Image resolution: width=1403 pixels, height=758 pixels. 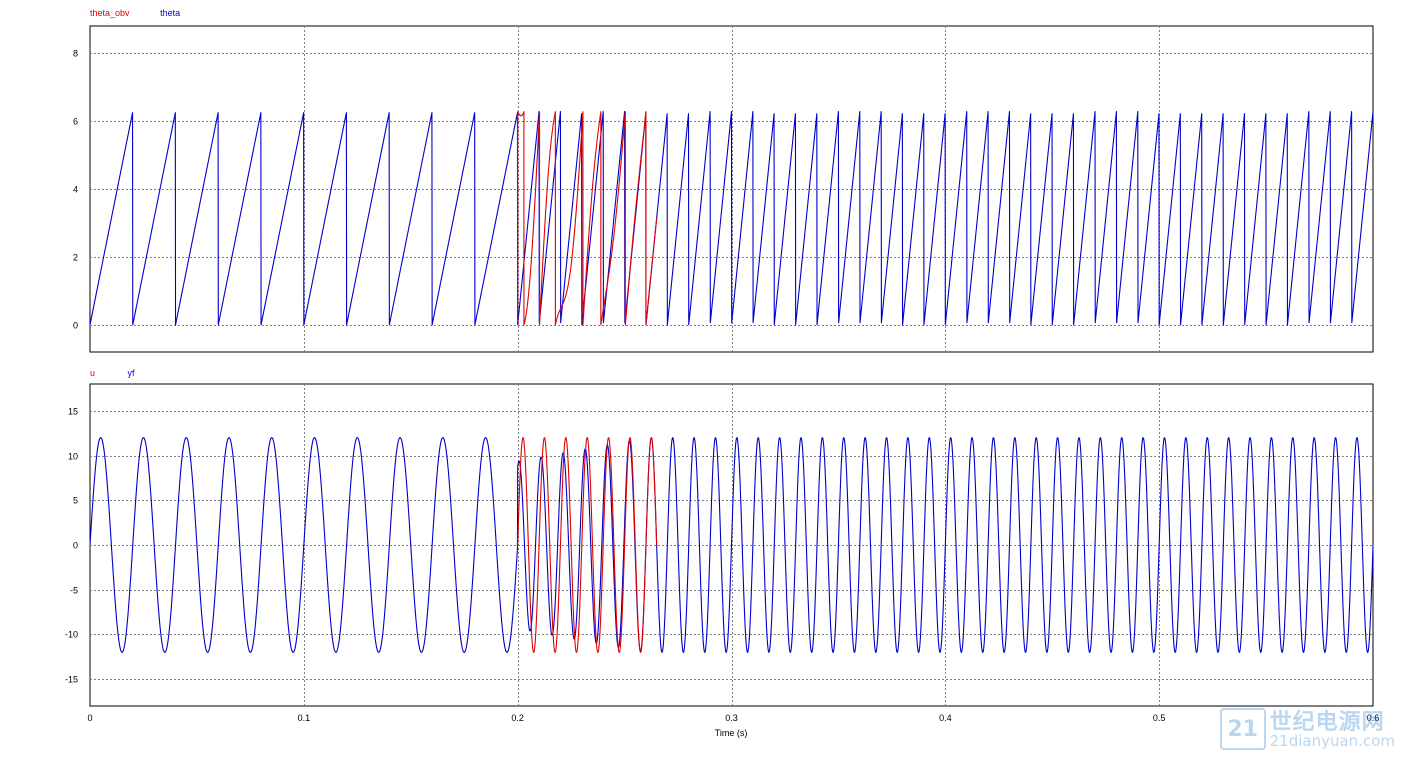 I want to click on voltage-plot-y-ticks: -15 -10 -5 0 5 10 15, so click(x=71, y=546).